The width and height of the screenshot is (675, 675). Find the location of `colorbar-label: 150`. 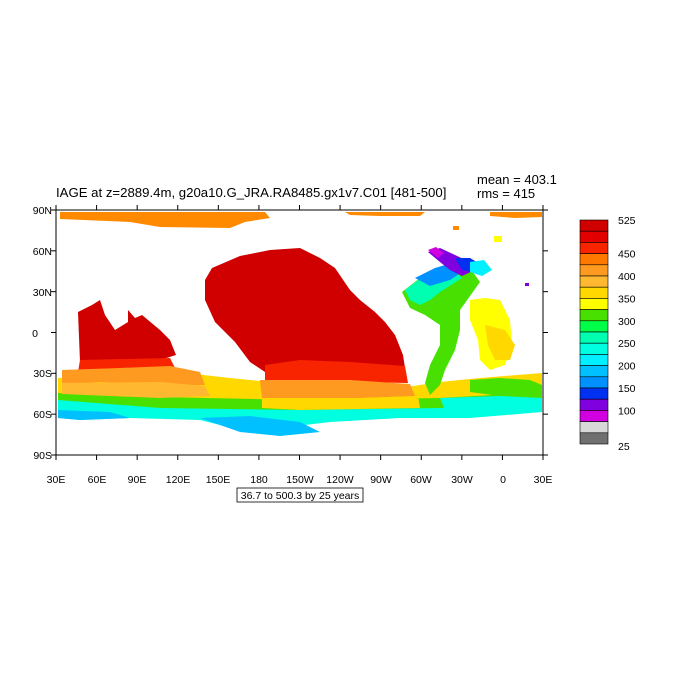

colorbar-label: 150 is located at coordinates (627, 389).